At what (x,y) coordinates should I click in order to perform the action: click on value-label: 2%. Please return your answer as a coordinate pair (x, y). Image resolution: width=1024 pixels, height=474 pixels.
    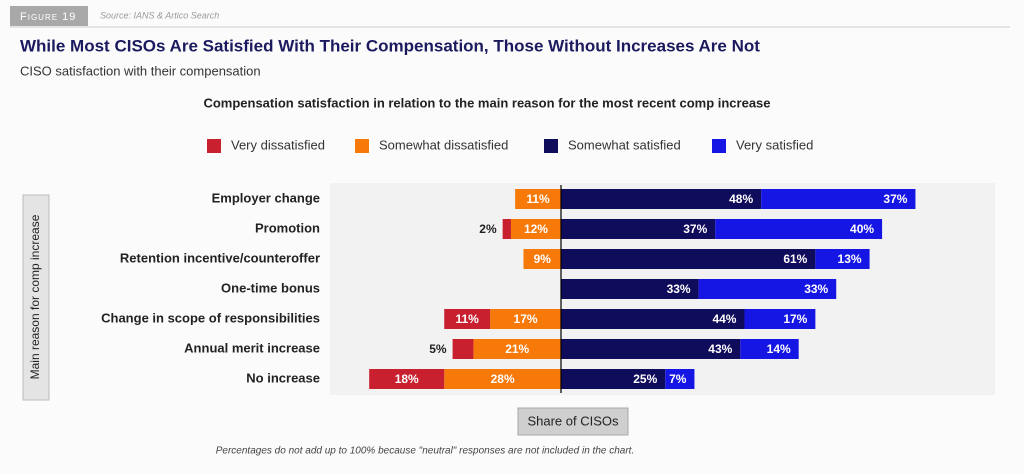
    Looking at the image, I should click on (488, 229).